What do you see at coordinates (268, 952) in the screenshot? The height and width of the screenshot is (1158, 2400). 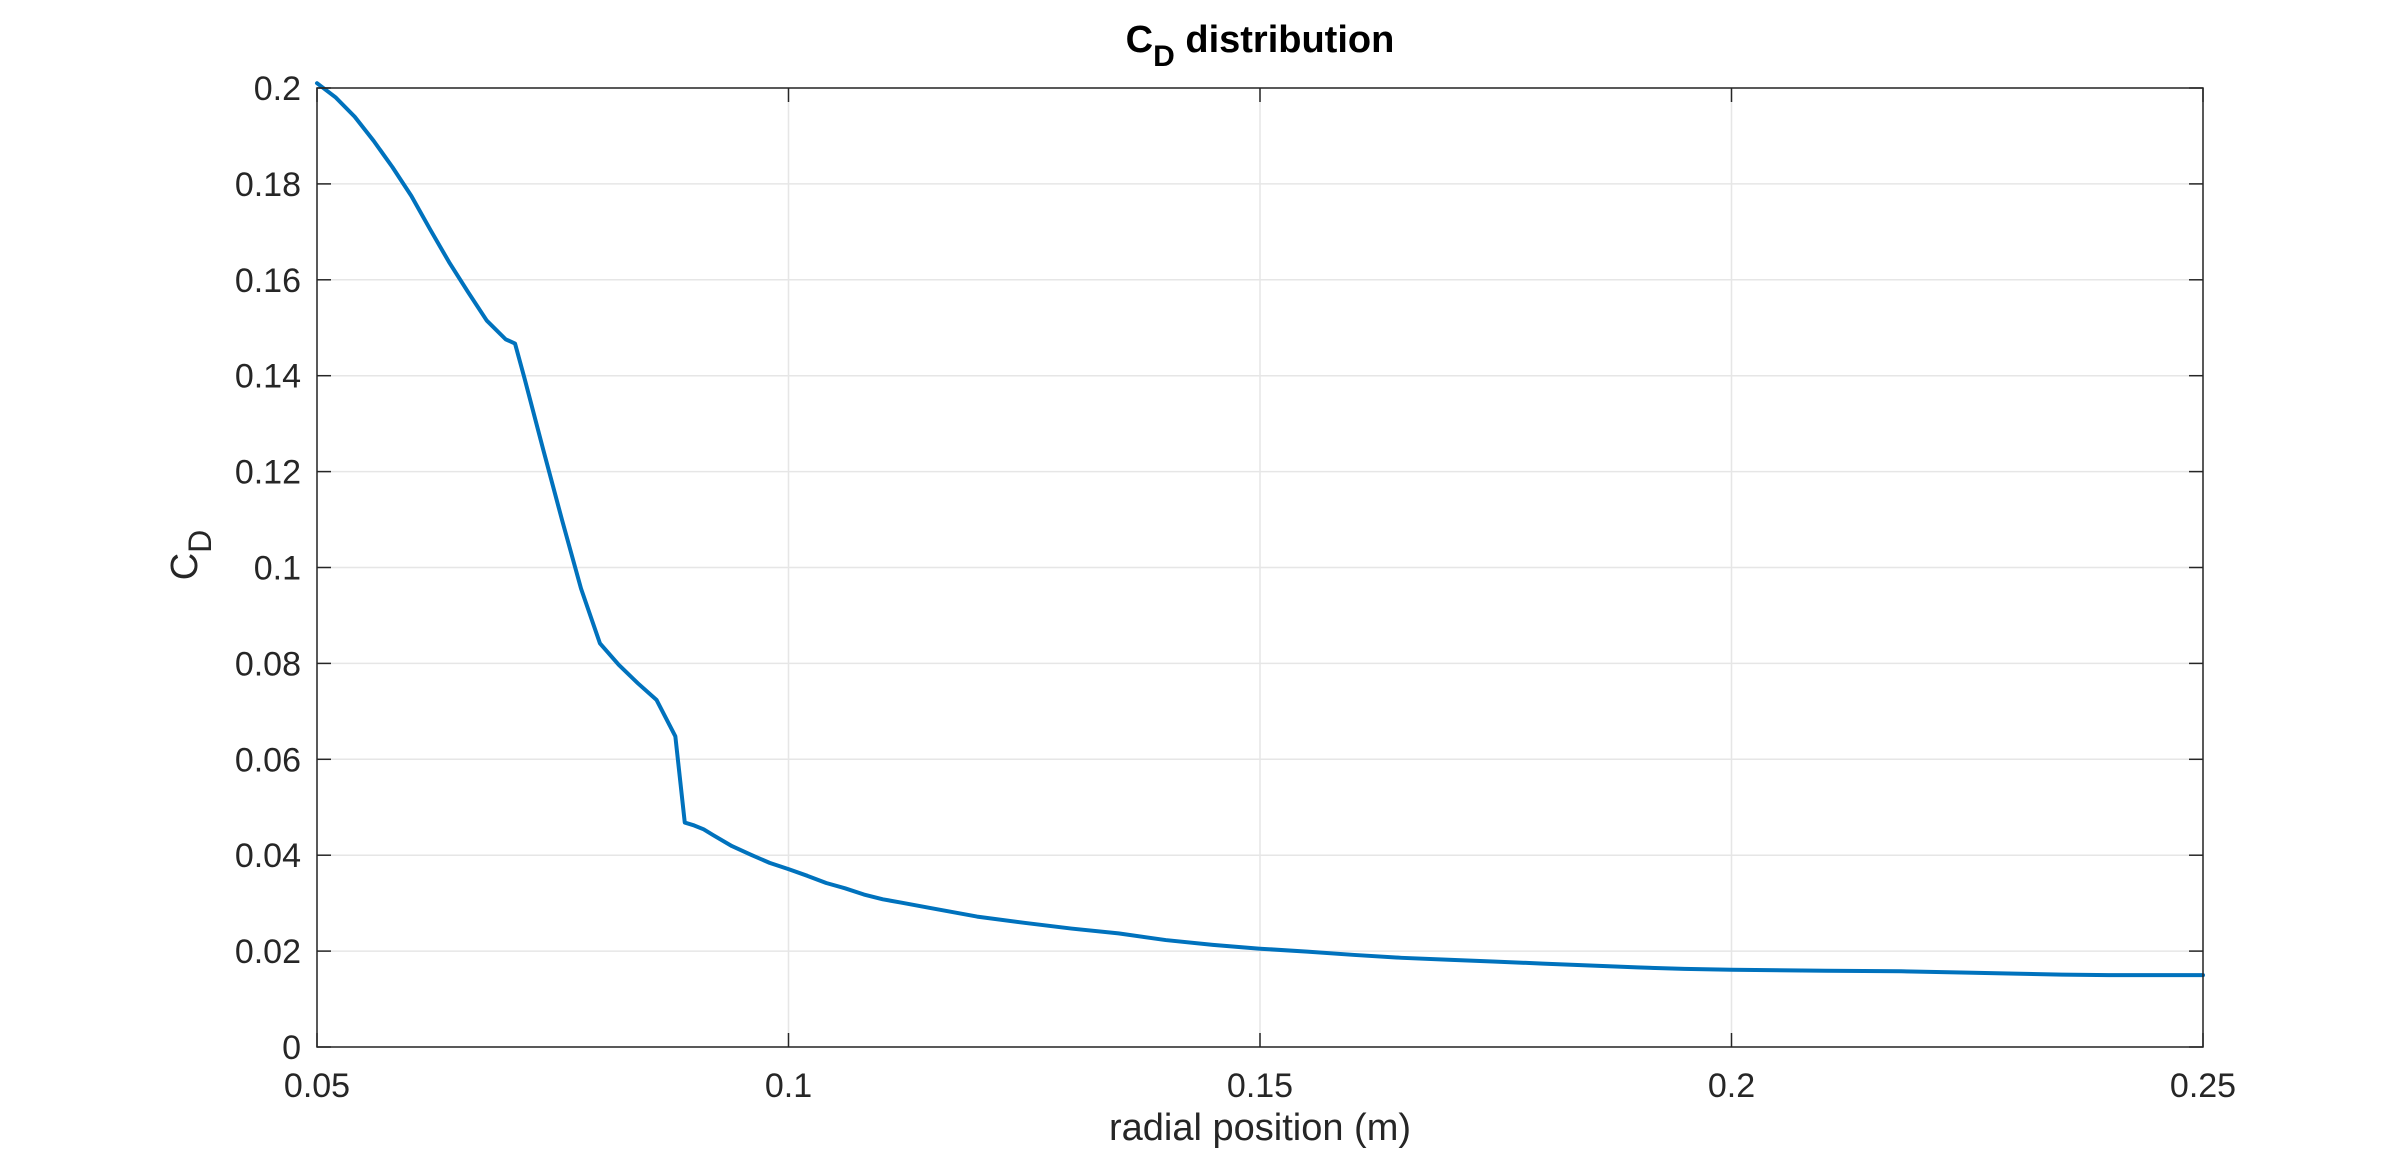 I see `y-tick-label: 0.02` at bounding box center [268, 952].